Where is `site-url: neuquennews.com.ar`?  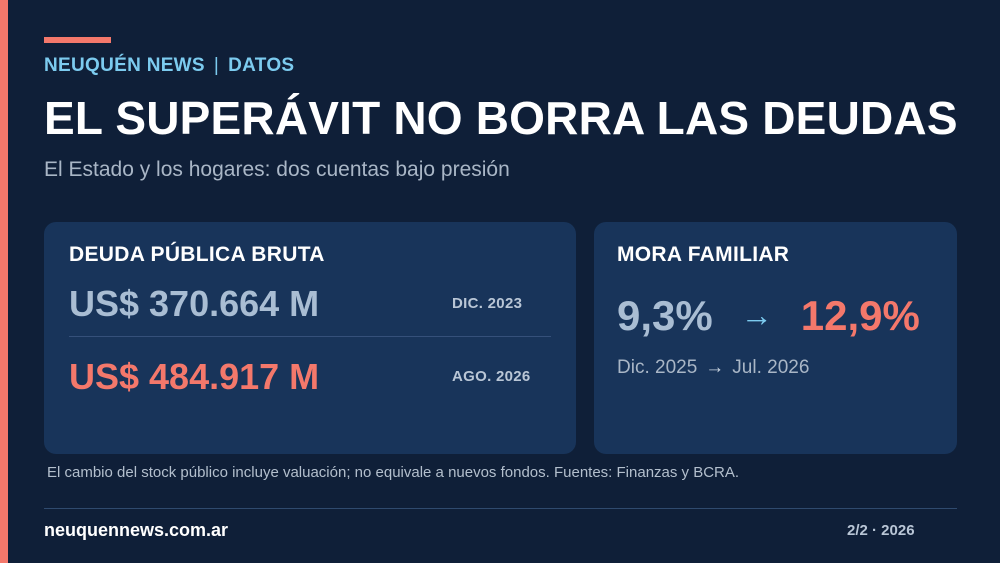 site-url: neuquennews.com.ar is located at coordinates (136, 530).